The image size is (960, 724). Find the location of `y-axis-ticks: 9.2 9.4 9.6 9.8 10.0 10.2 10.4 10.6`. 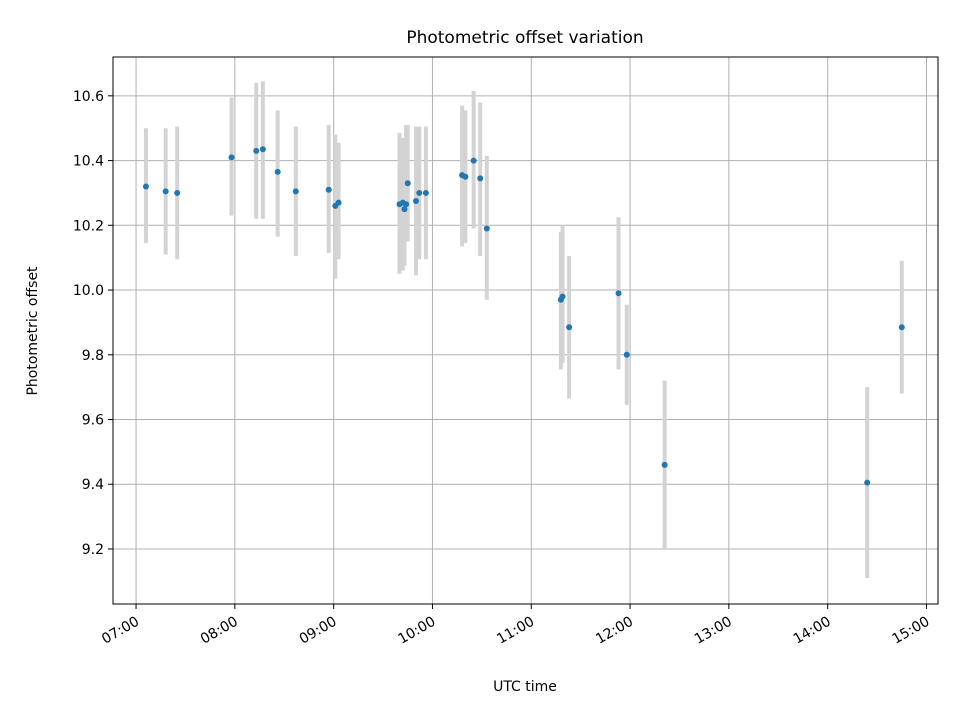

y-axis-ticks: 9.2 9.4 9.6 9.8 10.0 10.2 10.4 10.6 is located at coordinates (93, 323).